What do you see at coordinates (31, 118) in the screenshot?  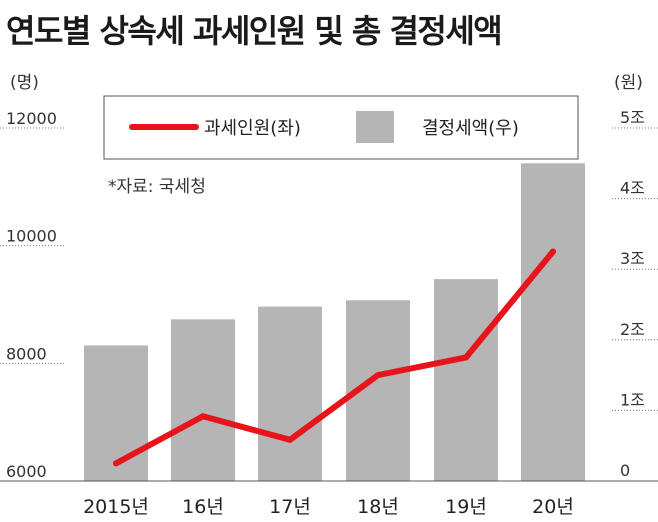 I see `left-tick-label: 12000` at bounding box center [31, 118].